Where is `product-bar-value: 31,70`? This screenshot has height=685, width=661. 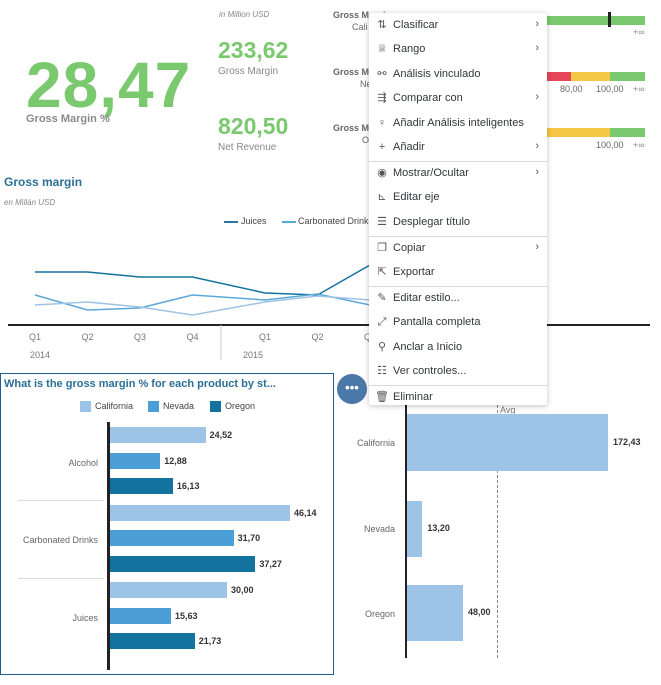 product-bar-value: 31,70 is located at coordinates (249, 538).